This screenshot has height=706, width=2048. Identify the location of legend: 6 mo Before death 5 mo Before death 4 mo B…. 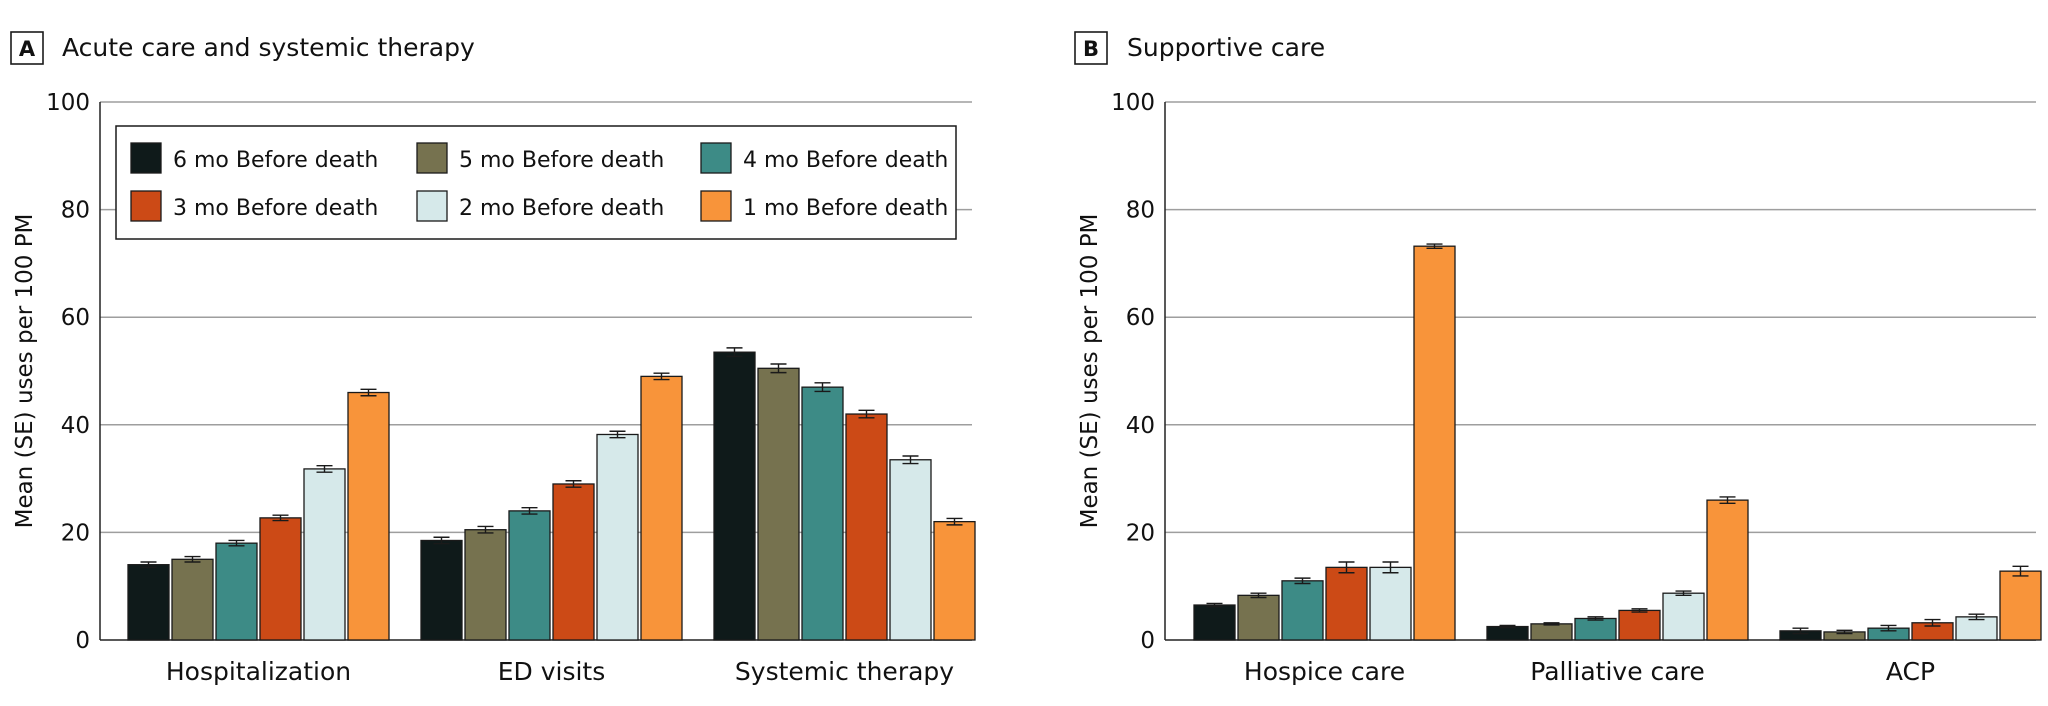
(536, 182).